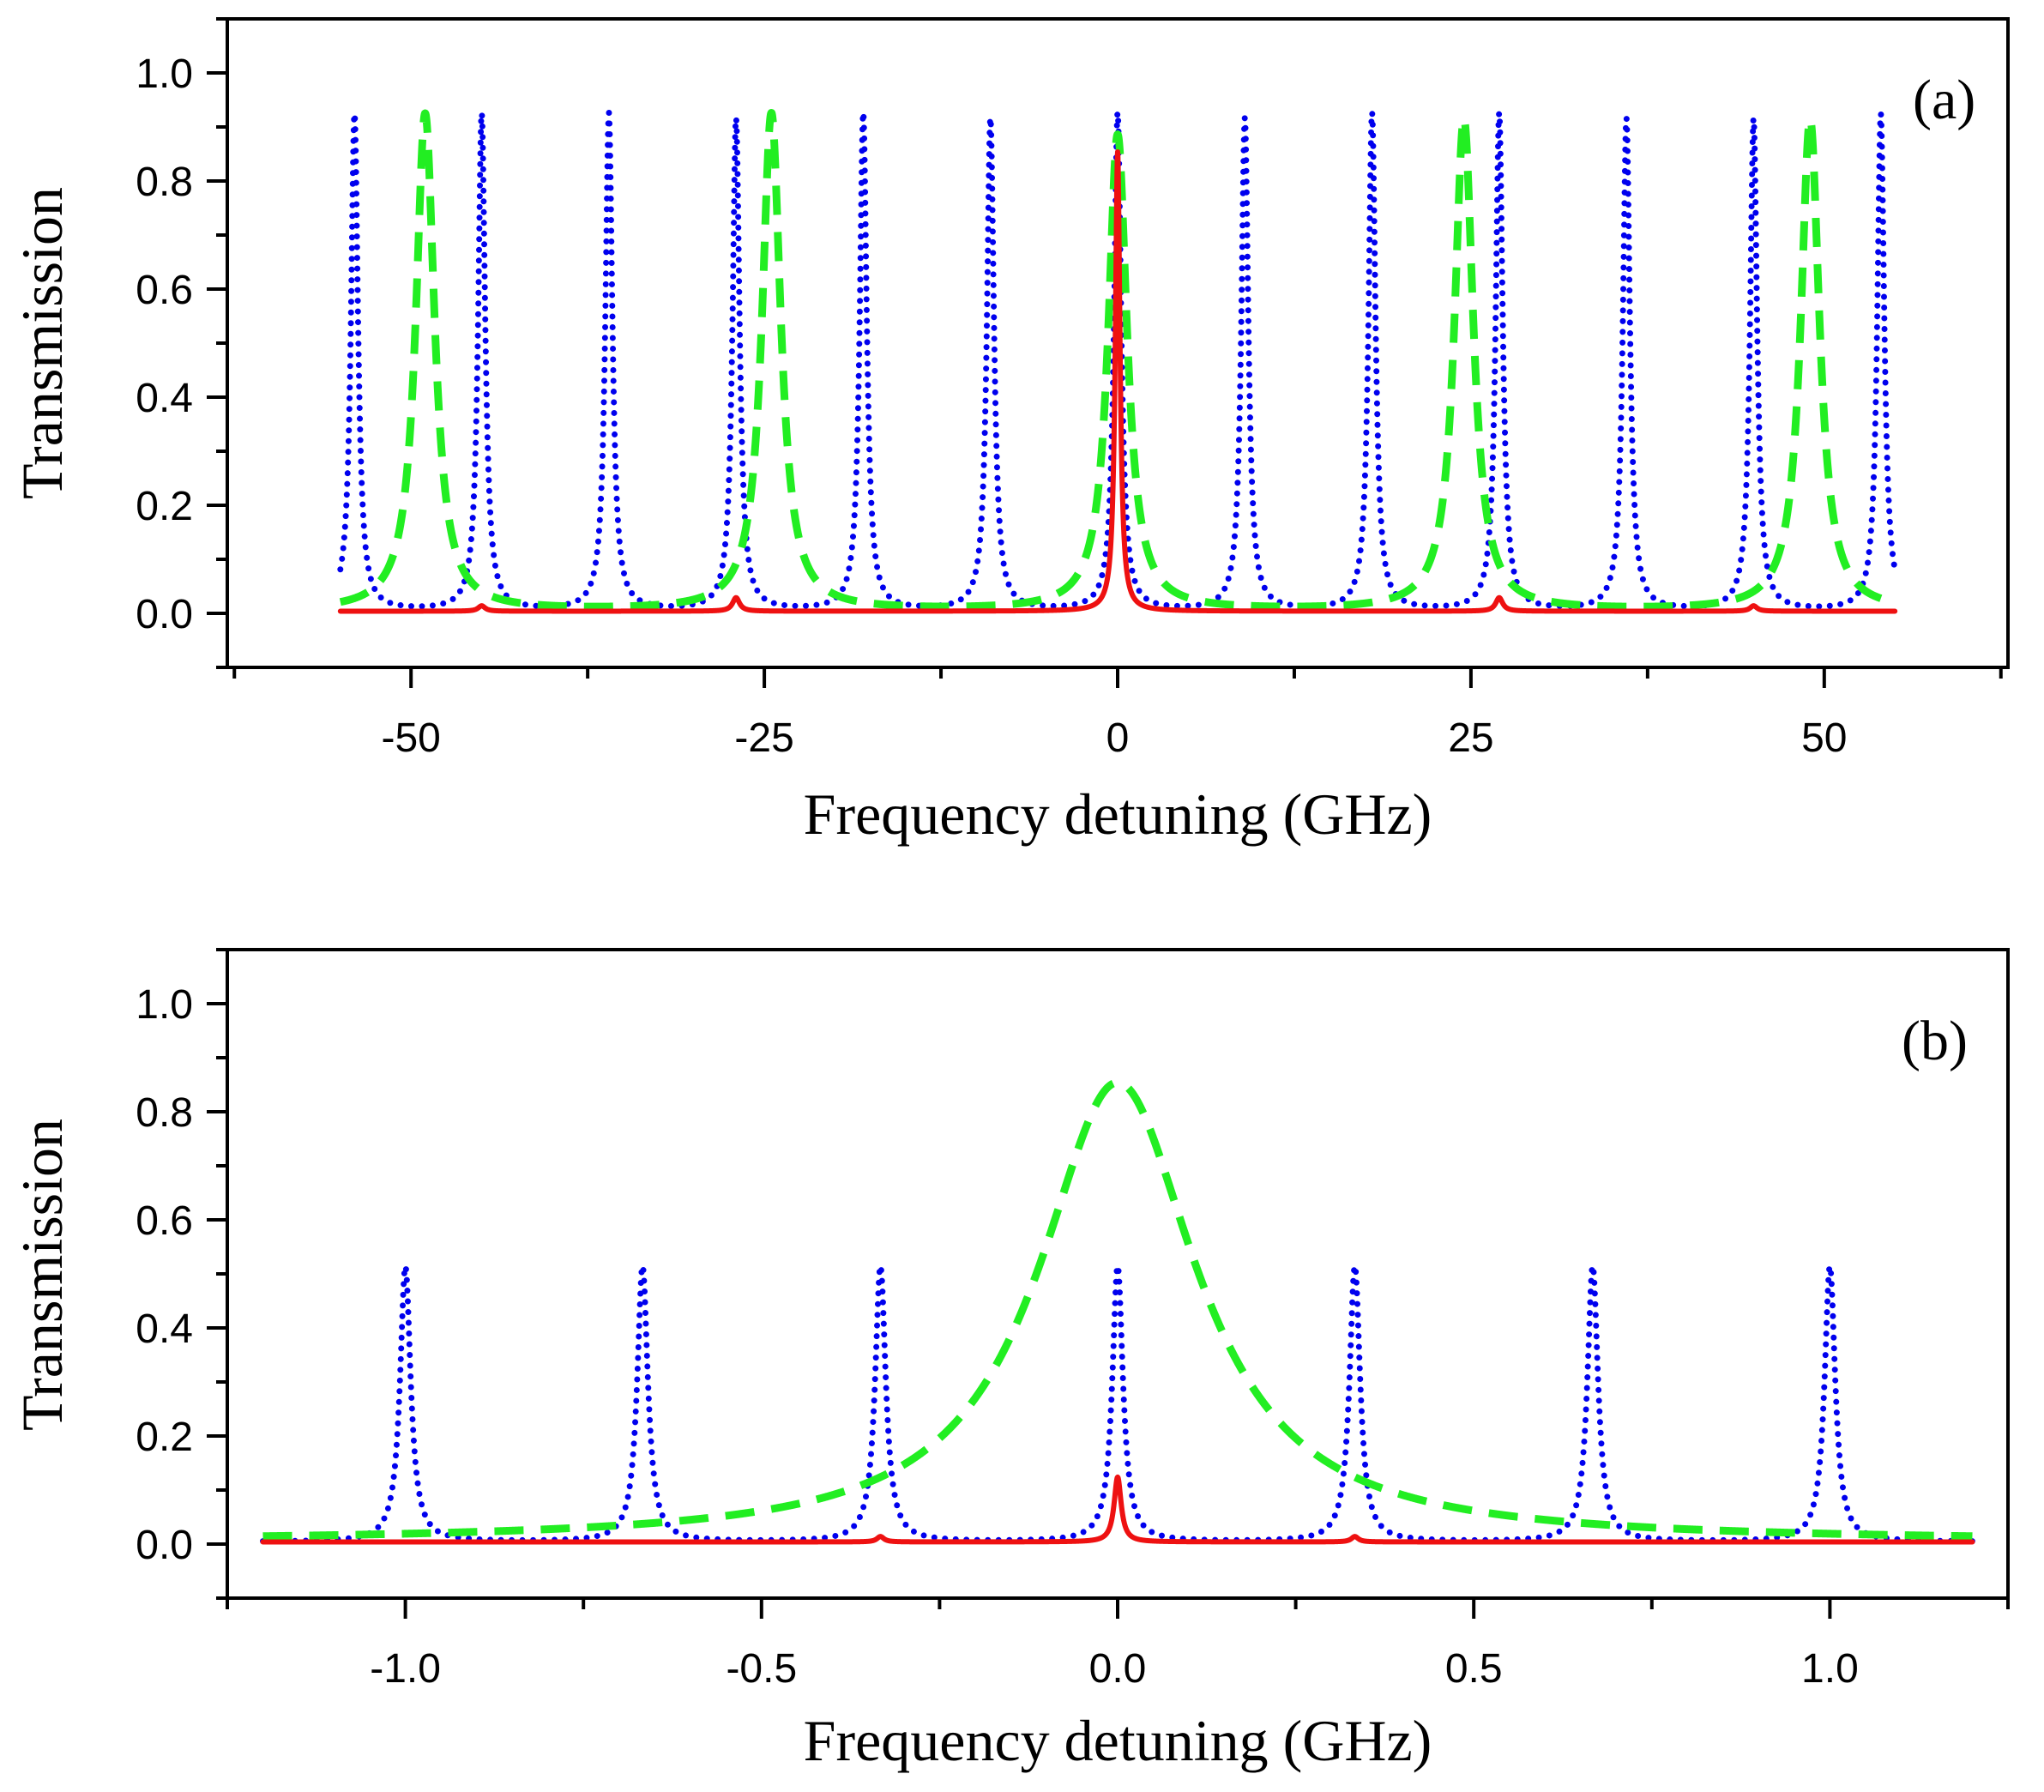 This screenshot has width=2044, height=1792. Describe the element at coordinates (1474, 1669) in the screenshot. I see `x-tick-label: 0.5` at that location.